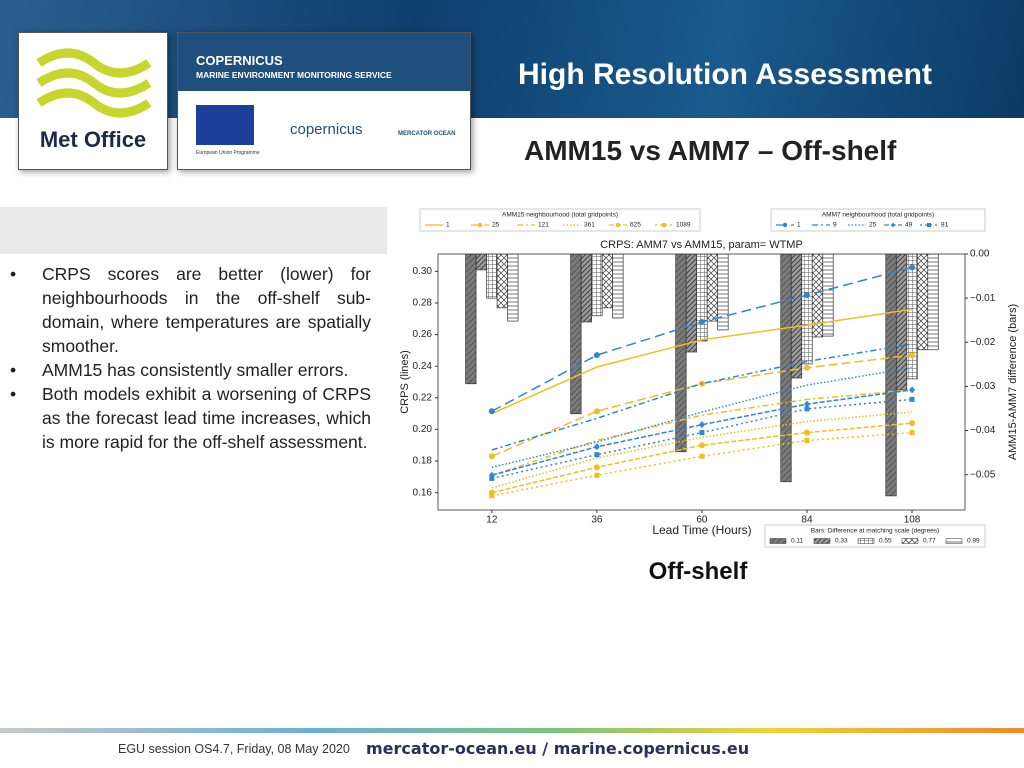 This screenshot has width=1024, height=768. Describe the element at coordinates (797, 541) in the screenshot. I see `legend-label: 0.11` at that location.